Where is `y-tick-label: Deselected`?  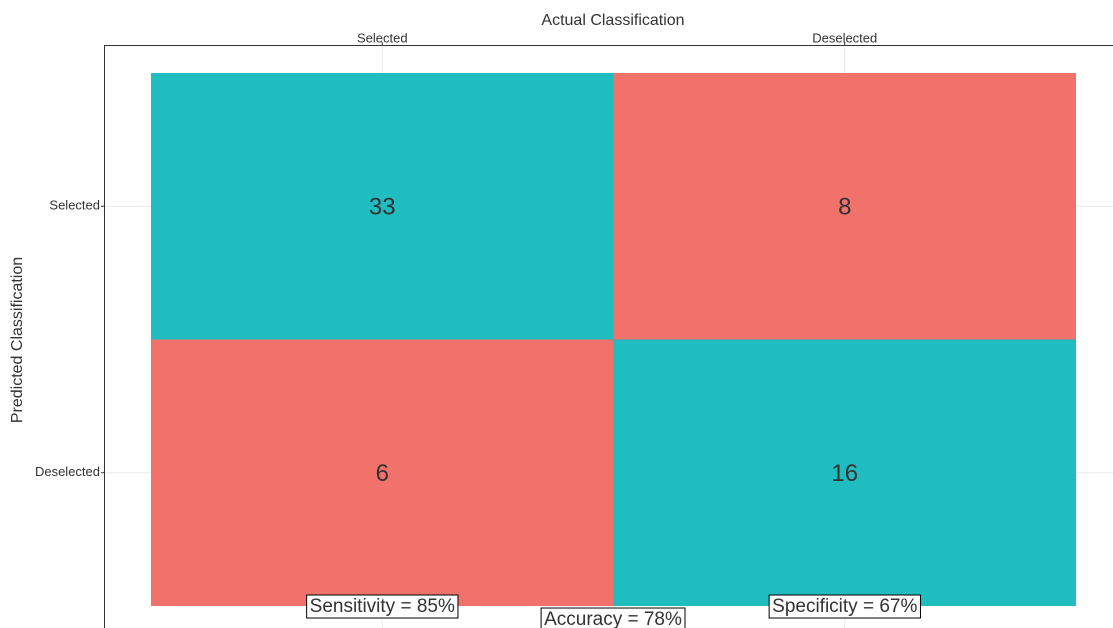 y-tick-label: Deselected is located at coordinates (67, 471).